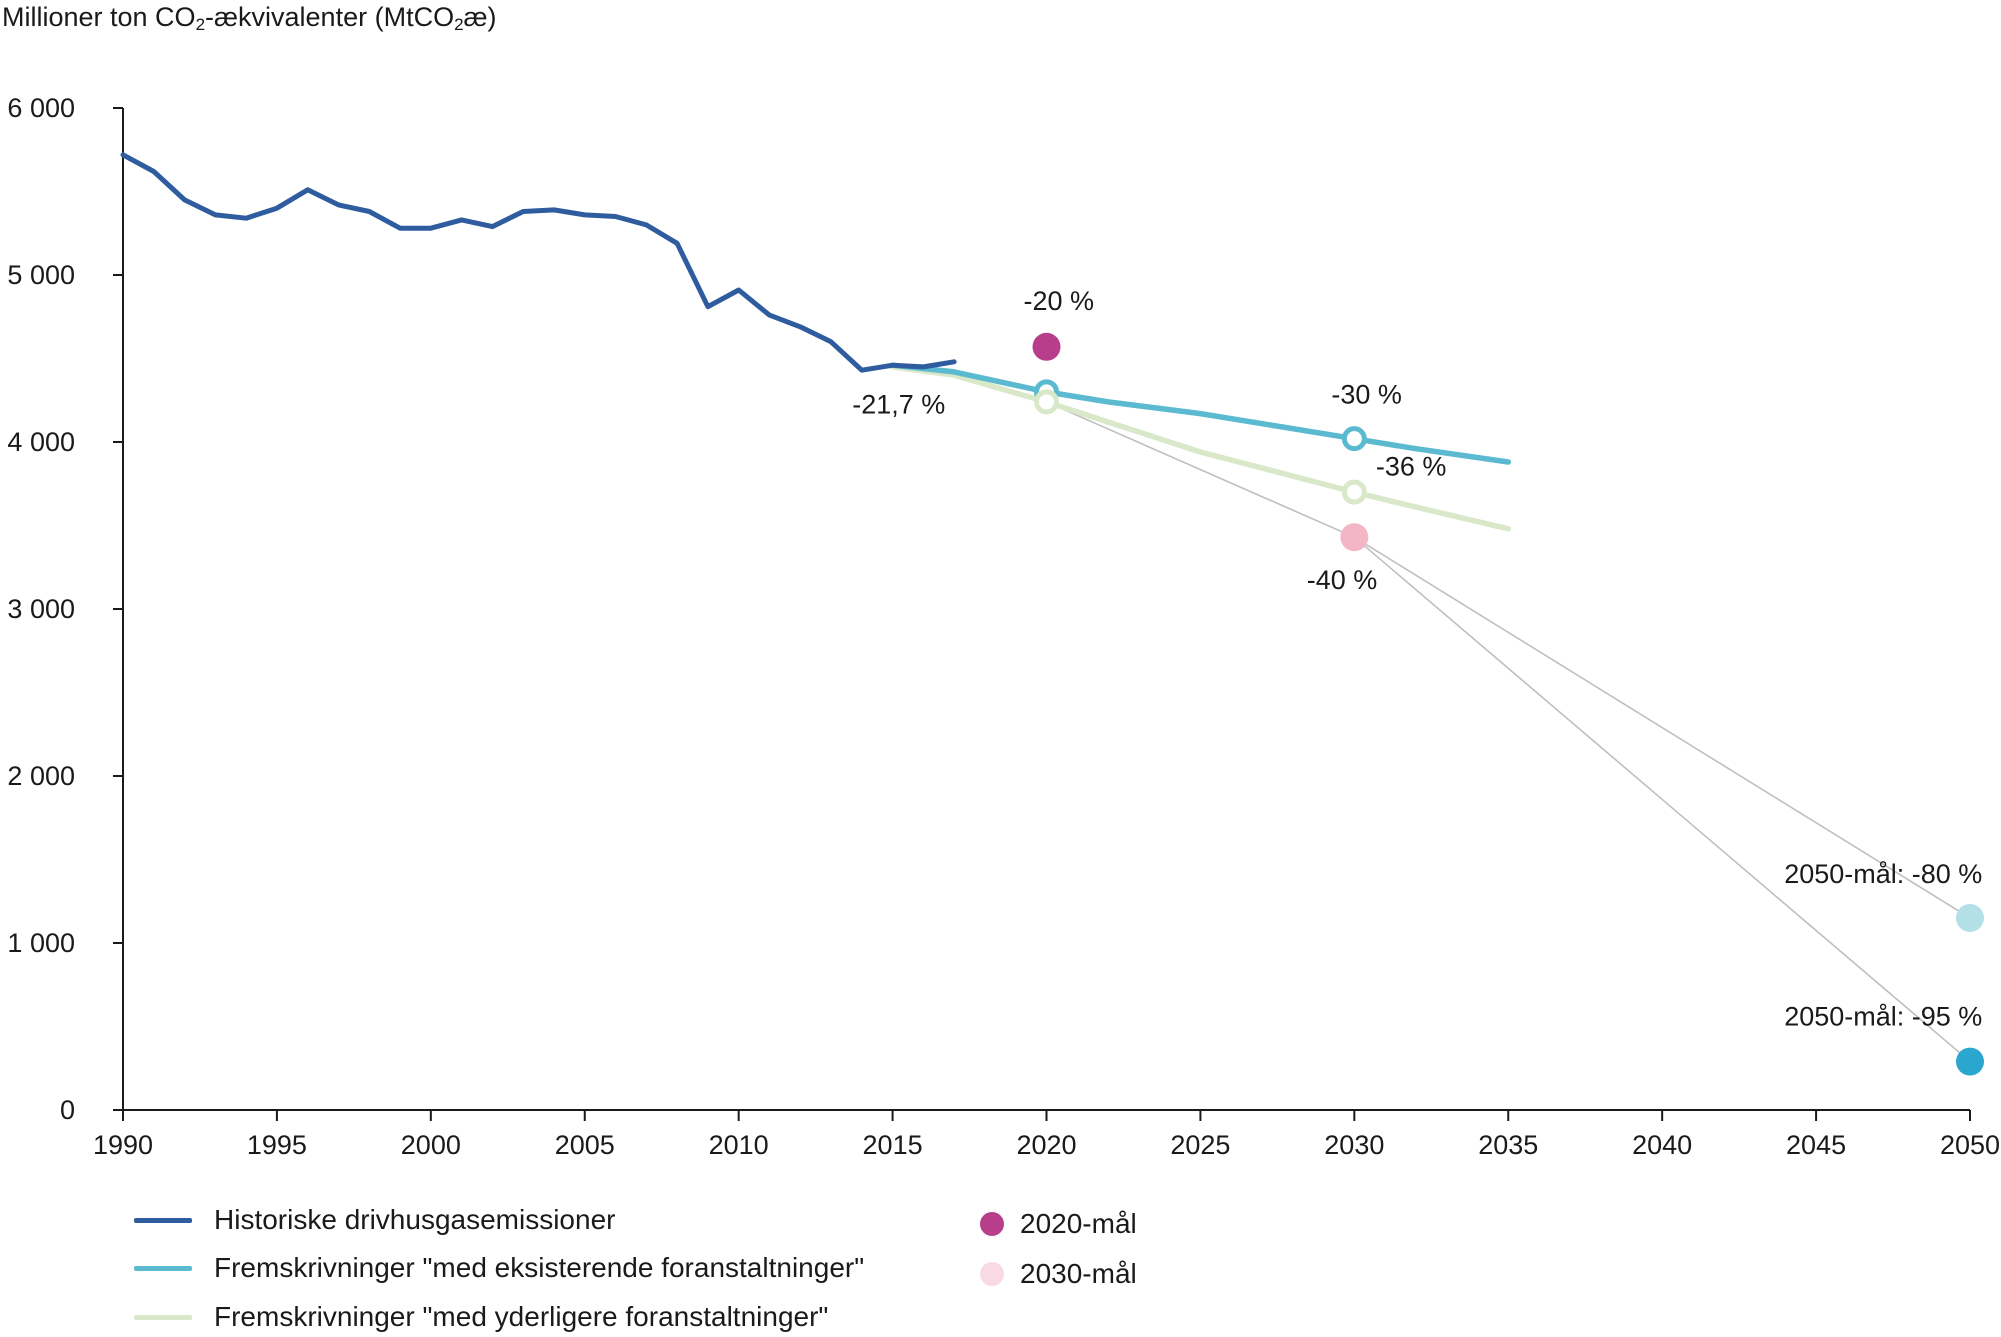  I want to click on x-tick-label-2010: 2010, so click(739, 1145).